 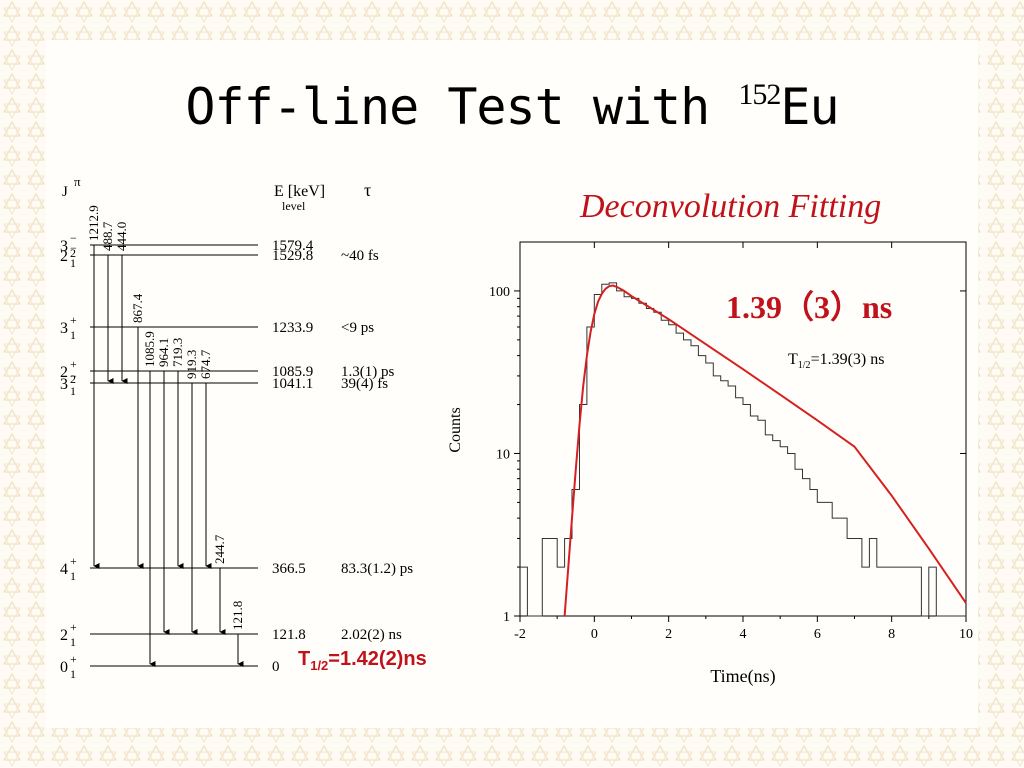 I want to click on transition-964.1: 964.1, so click(x=163, y=486).